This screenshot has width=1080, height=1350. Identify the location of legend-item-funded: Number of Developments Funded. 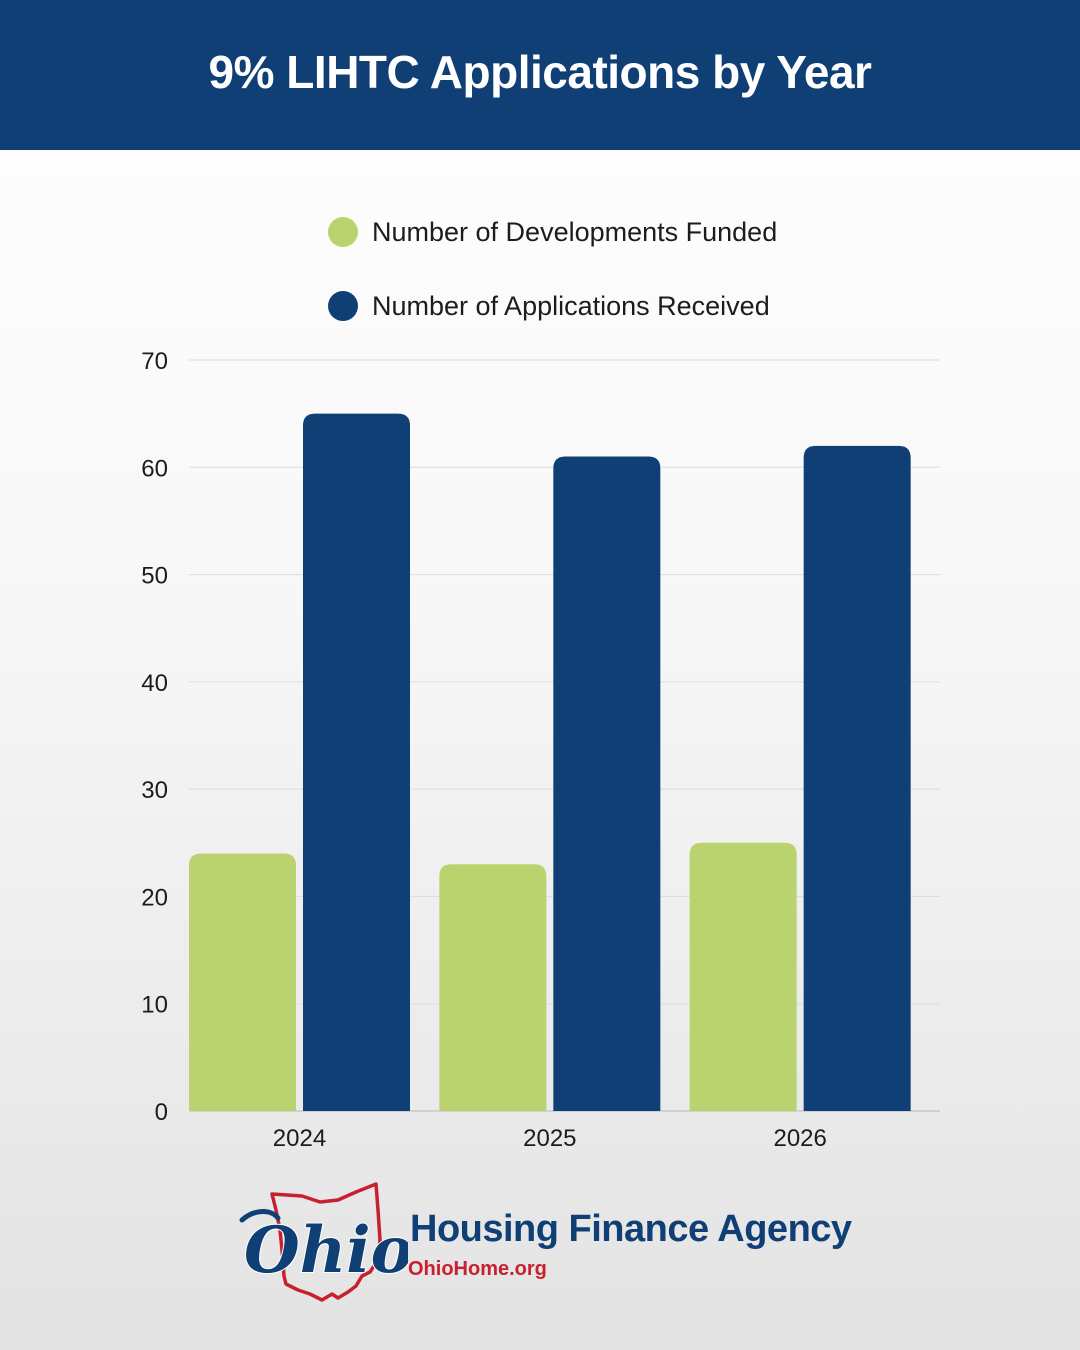
(552, 232).